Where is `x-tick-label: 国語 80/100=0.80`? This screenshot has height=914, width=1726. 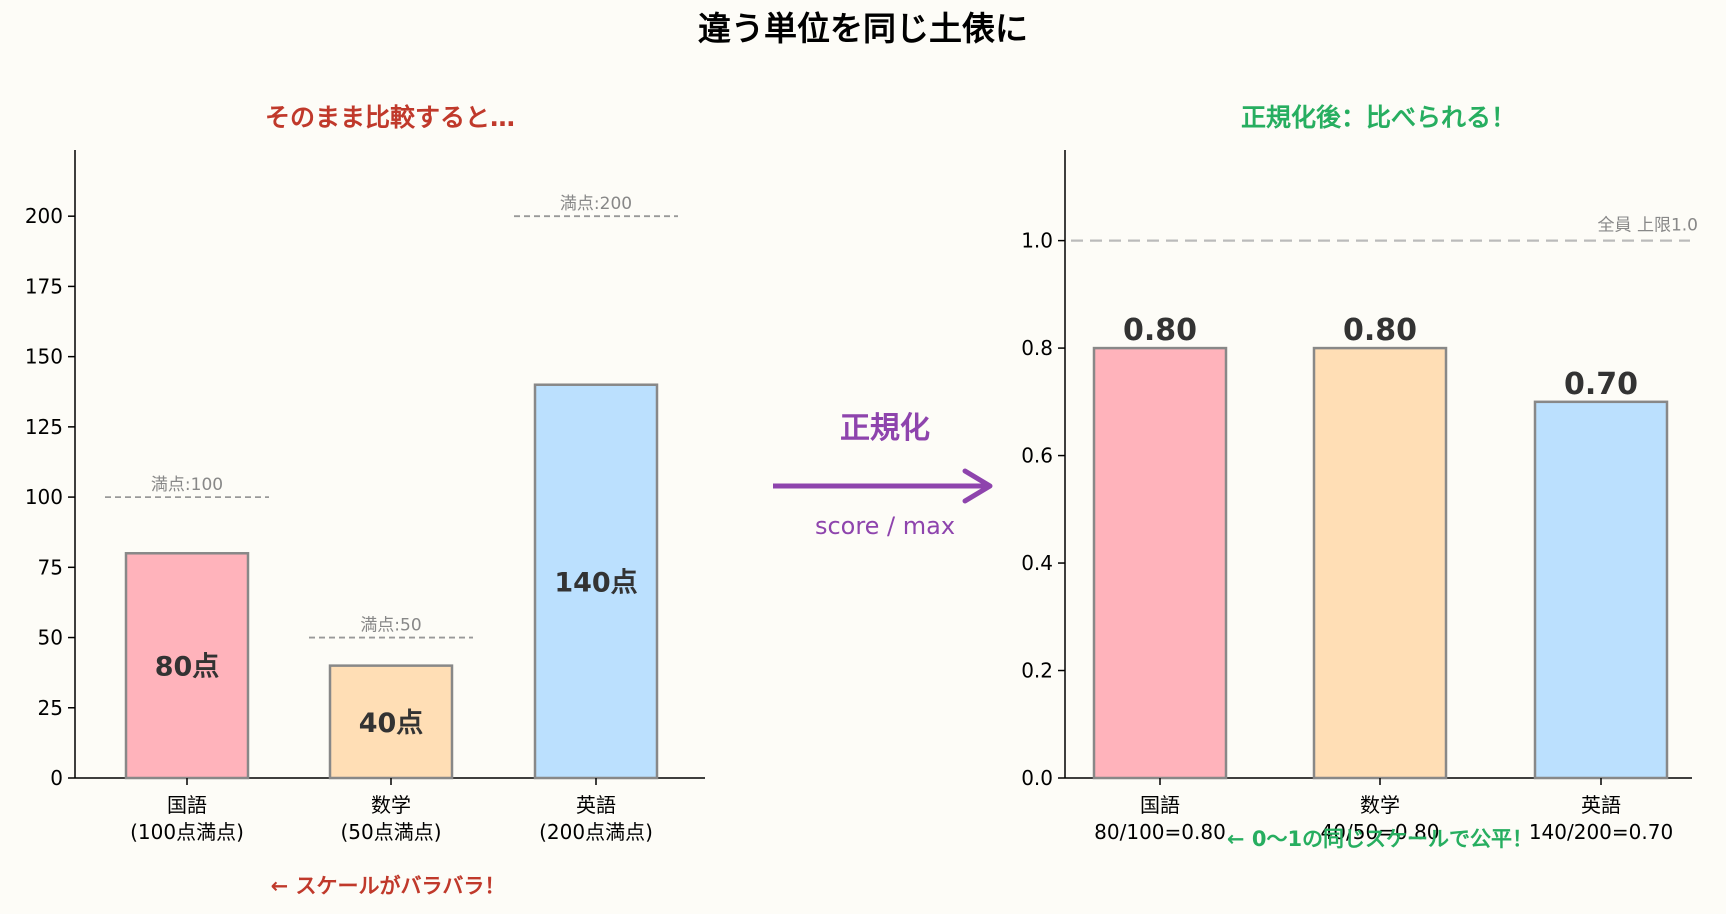 x-tick-label: 国語 80/100=0.80 is located at coordinates (1160, 818).